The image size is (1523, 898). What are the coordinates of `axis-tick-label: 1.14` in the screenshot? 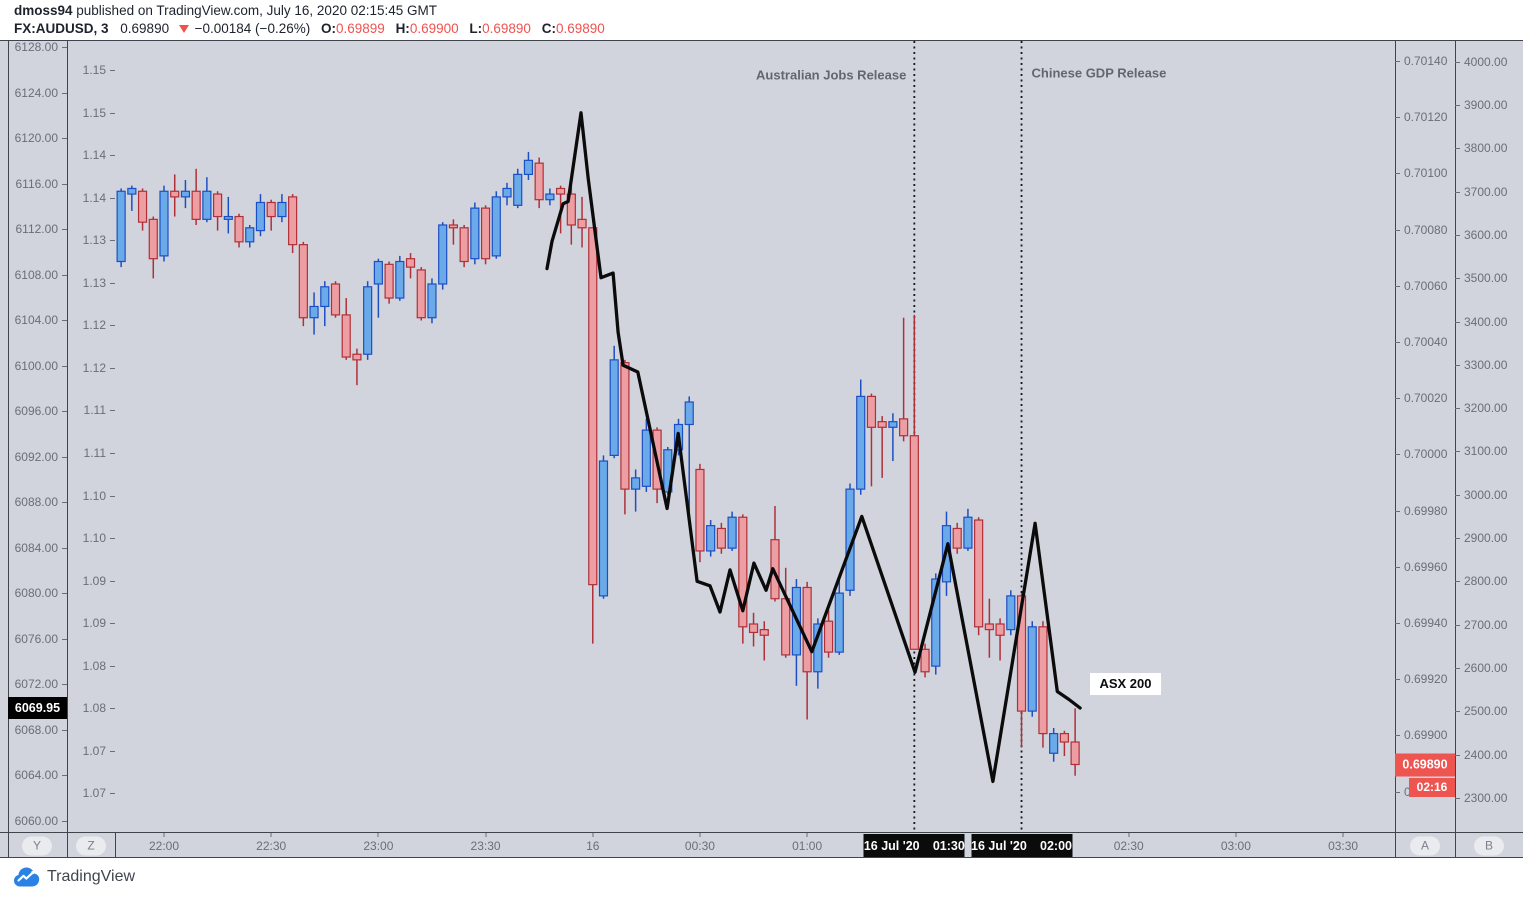 It's located at (94, 155).